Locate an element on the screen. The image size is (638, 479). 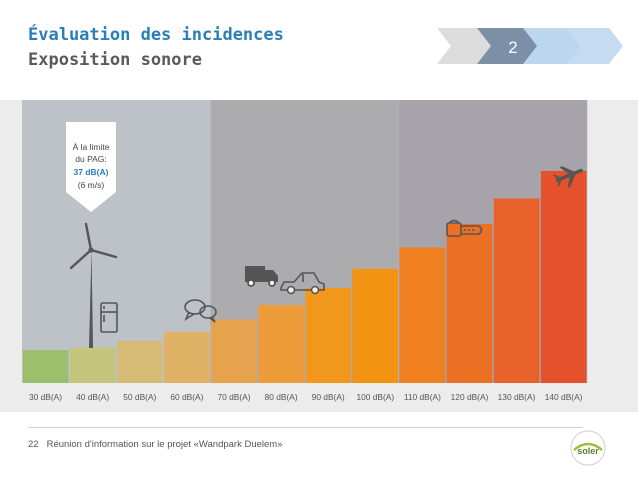
progress-step-label: 2 is located at coordinates (512, 47).